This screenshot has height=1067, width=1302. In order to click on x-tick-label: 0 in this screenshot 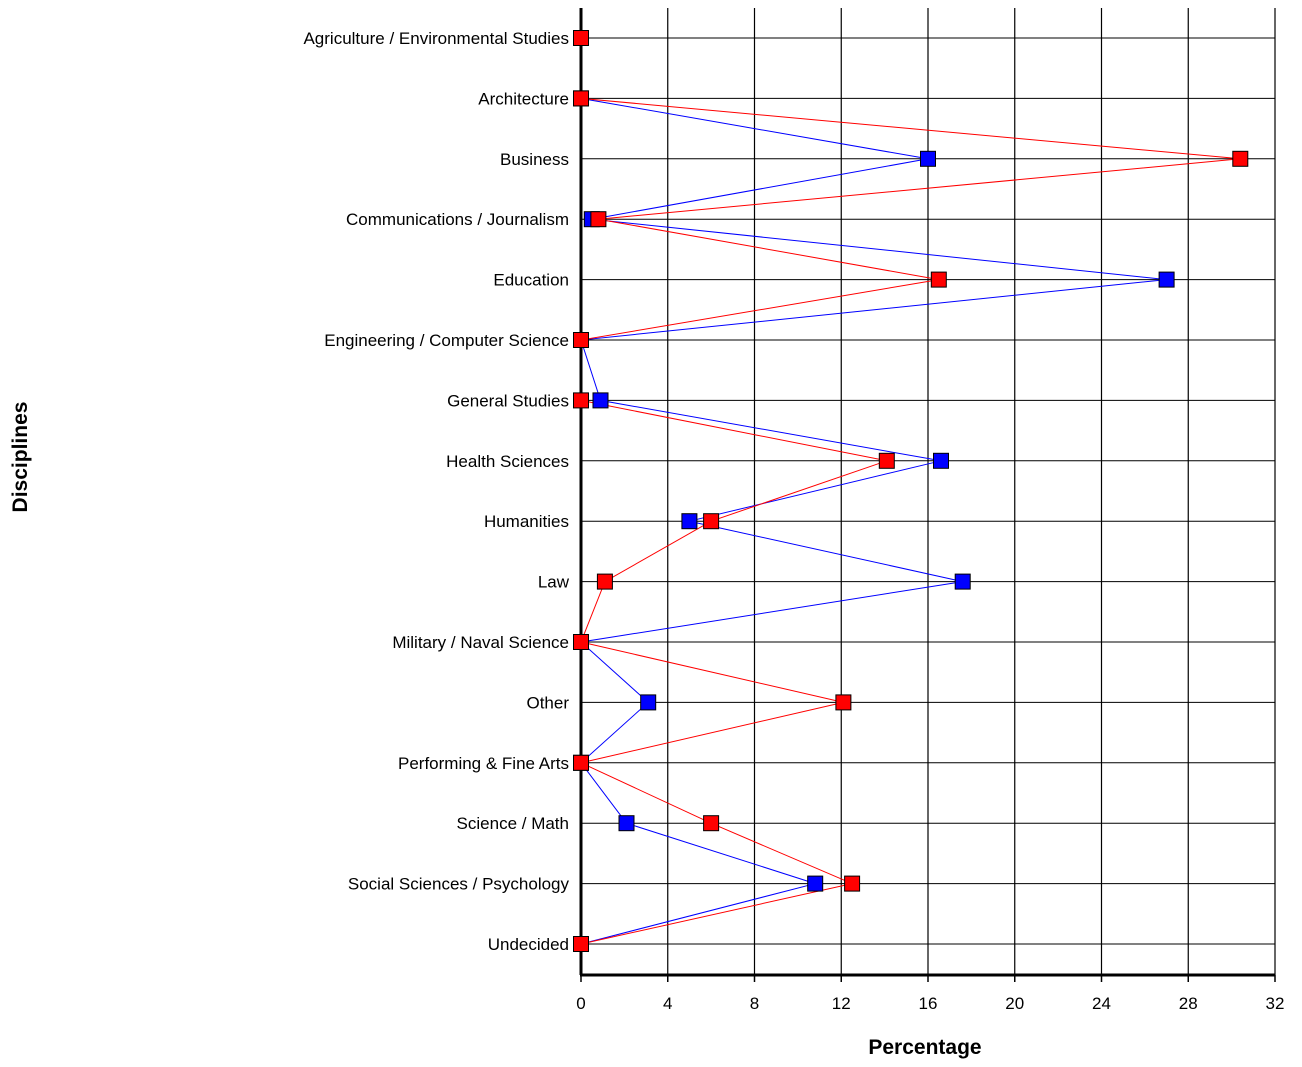, I will do `click(580, 1003)`.